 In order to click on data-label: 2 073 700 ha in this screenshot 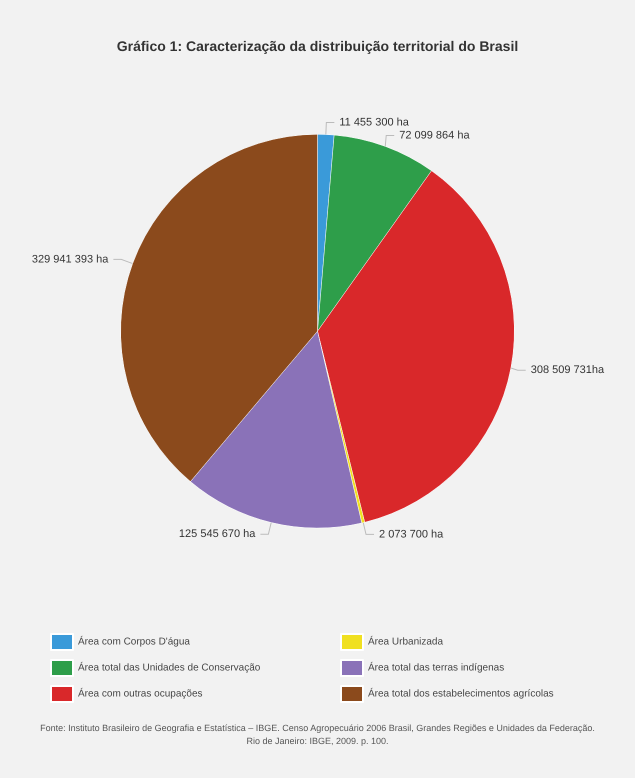, I will do `click(411, 534)`.